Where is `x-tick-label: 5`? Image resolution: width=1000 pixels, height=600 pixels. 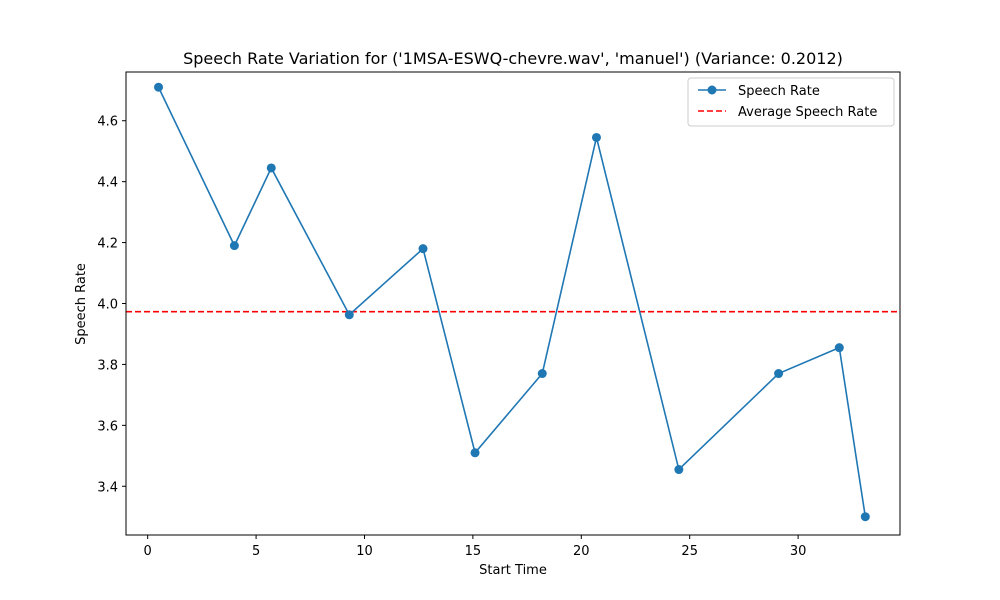 x-tick-label: 5 is located at coordinates (256, 551).